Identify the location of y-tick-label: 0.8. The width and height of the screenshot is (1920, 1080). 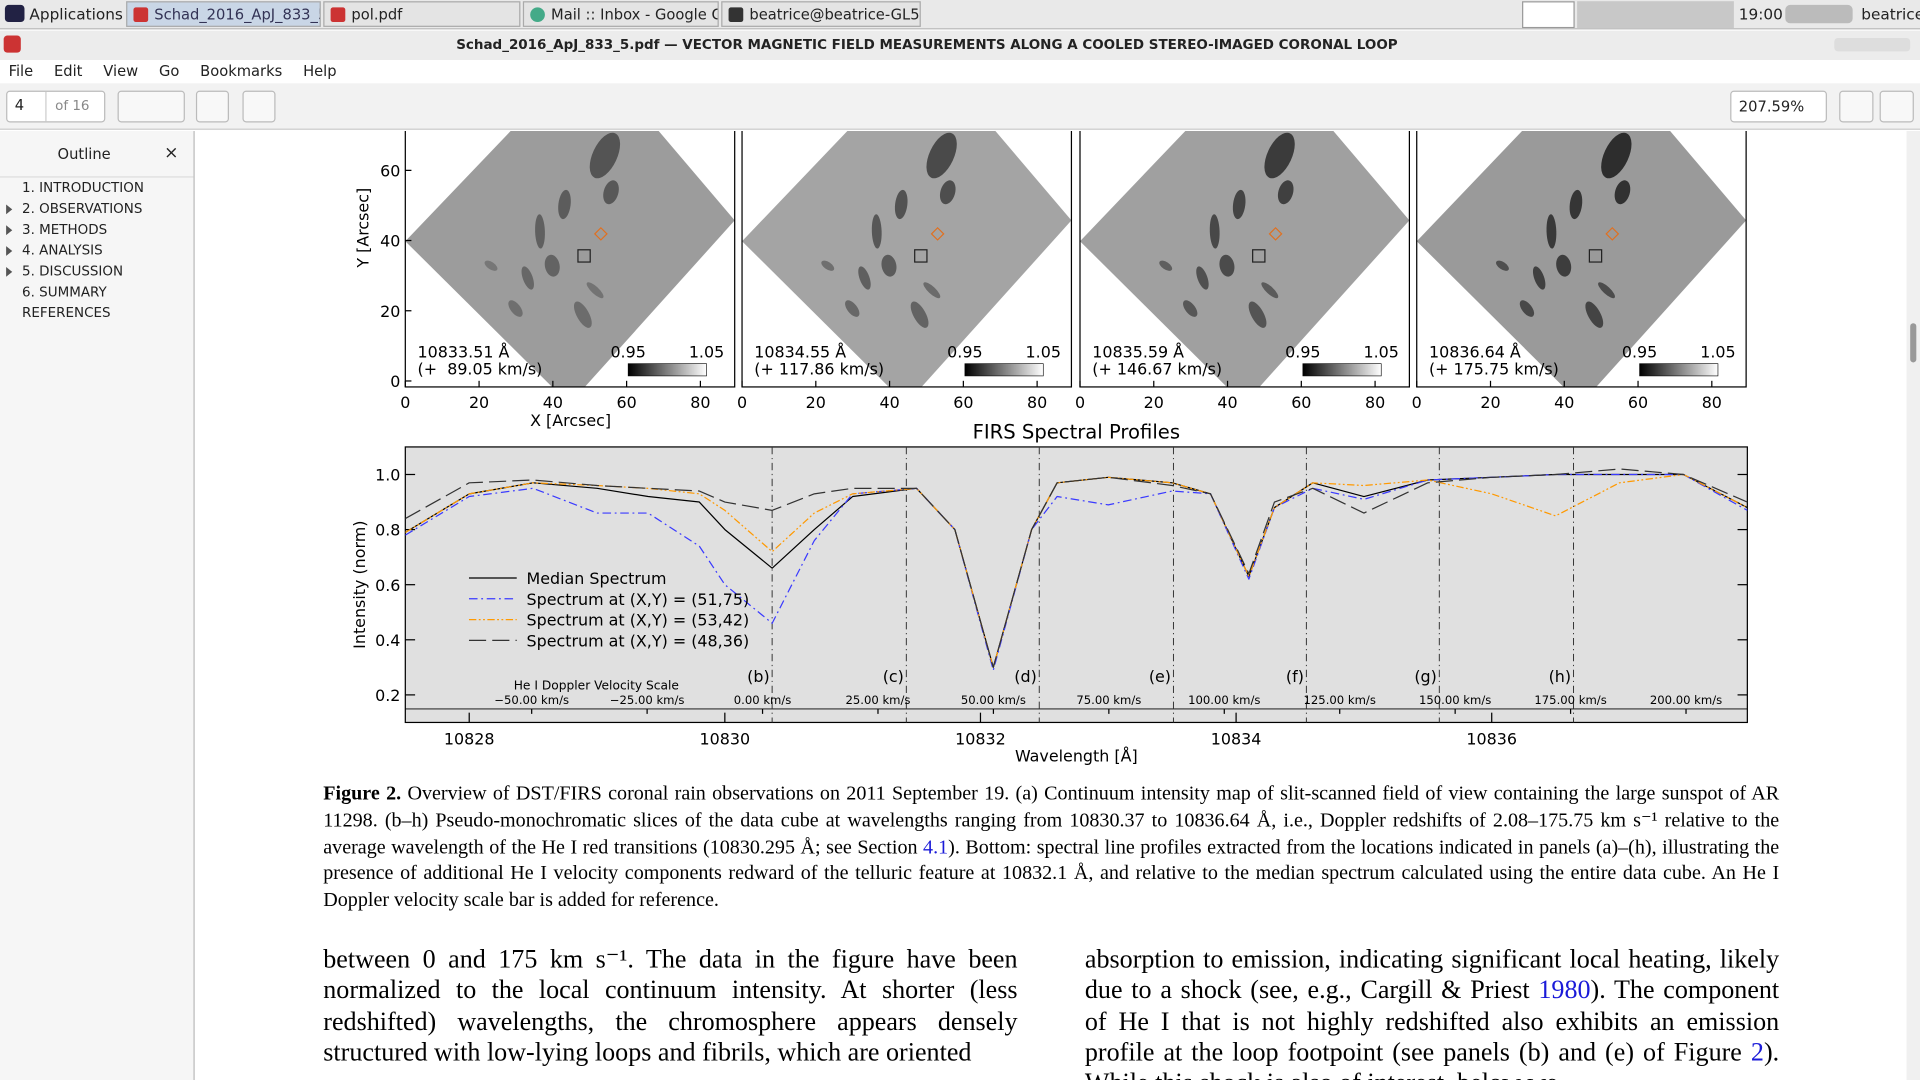
(387, 530).